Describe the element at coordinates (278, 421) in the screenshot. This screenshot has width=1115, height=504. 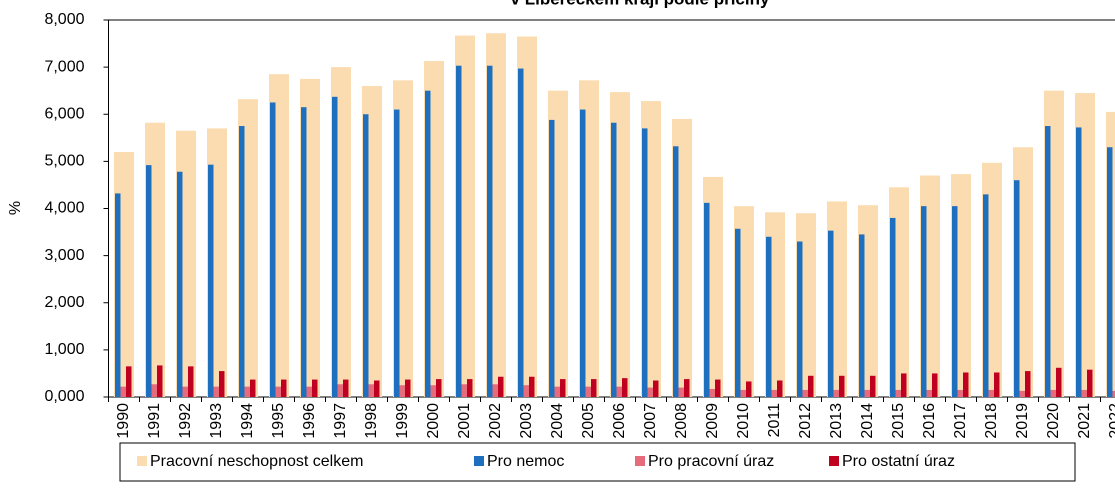
I see `x-tick-label: 1995` at that location.